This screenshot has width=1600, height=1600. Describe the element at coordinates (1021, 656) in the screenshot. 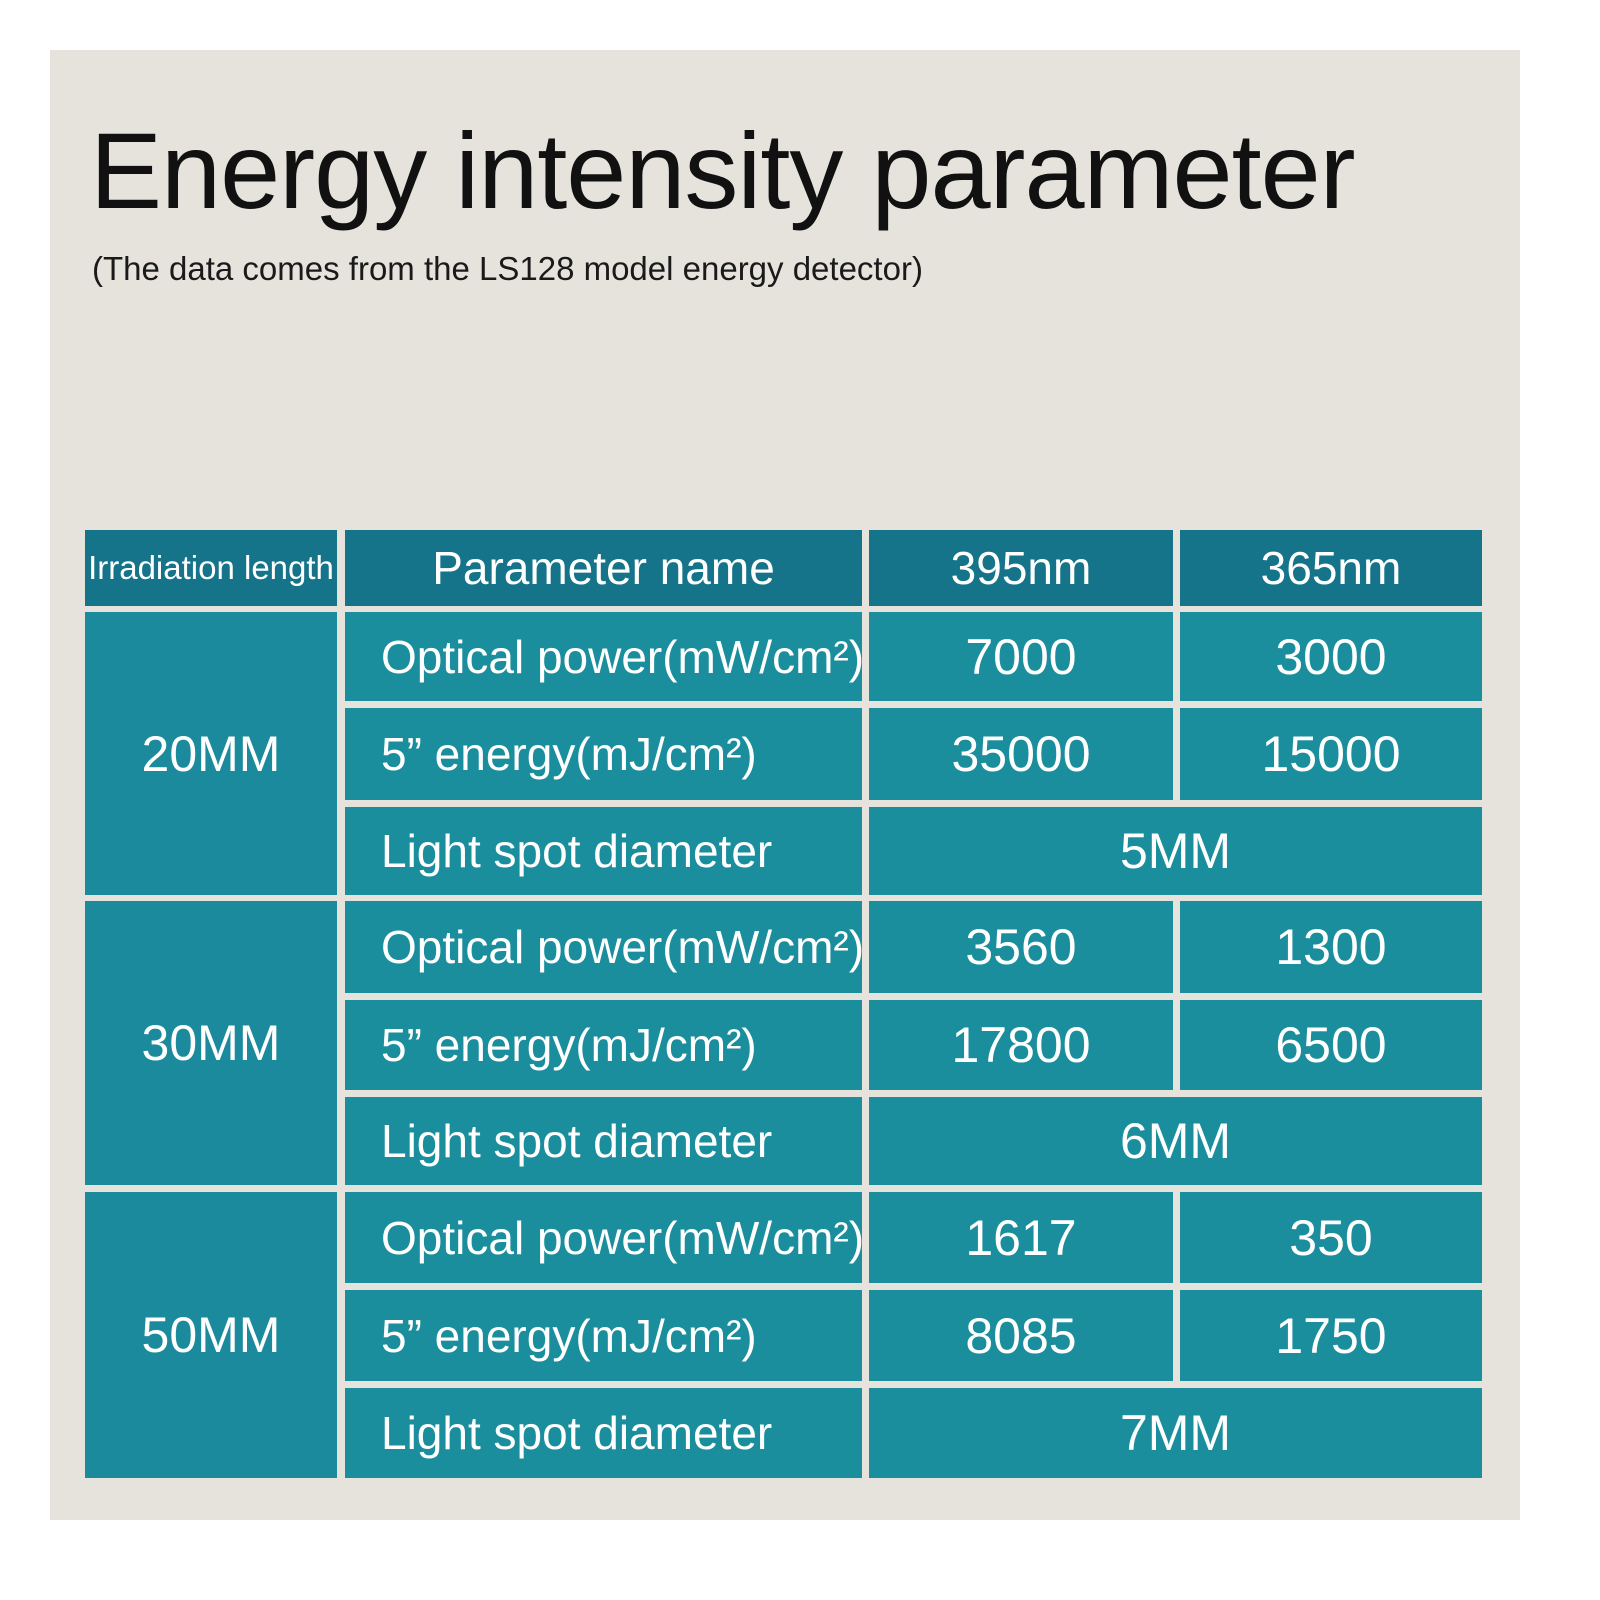

I see `value-395nm: 7000` at that location.